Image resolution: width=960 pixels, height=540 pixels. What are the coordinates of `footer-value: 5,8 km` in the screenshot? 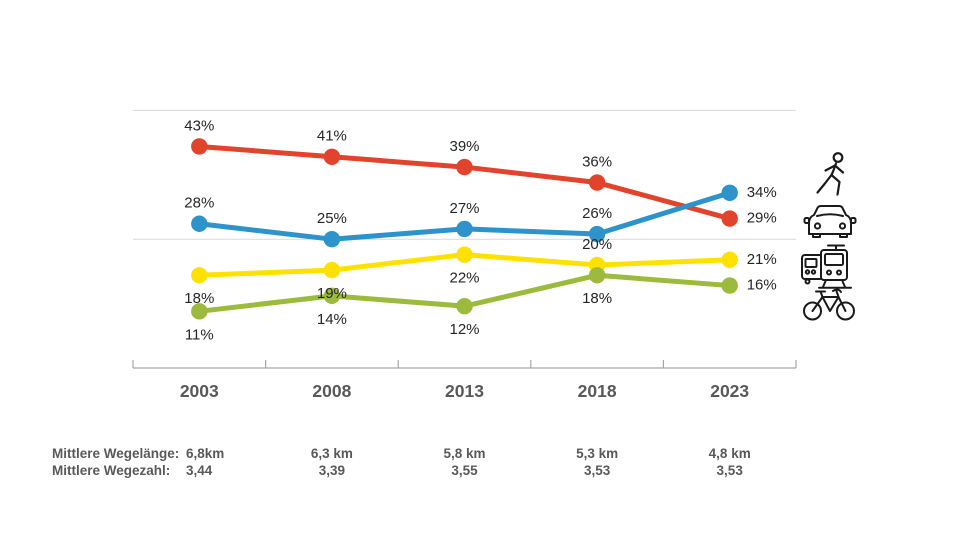 It's located at (464, 453).